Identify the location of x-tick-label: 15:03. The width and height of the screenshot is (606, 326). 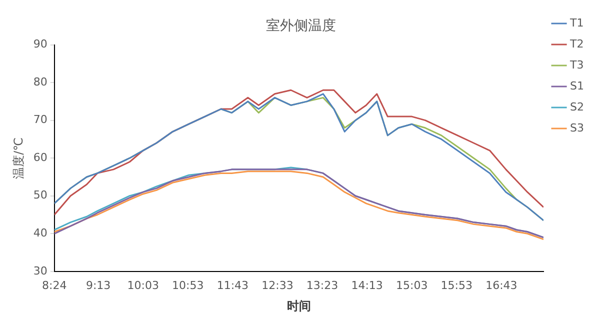
(412, 285).